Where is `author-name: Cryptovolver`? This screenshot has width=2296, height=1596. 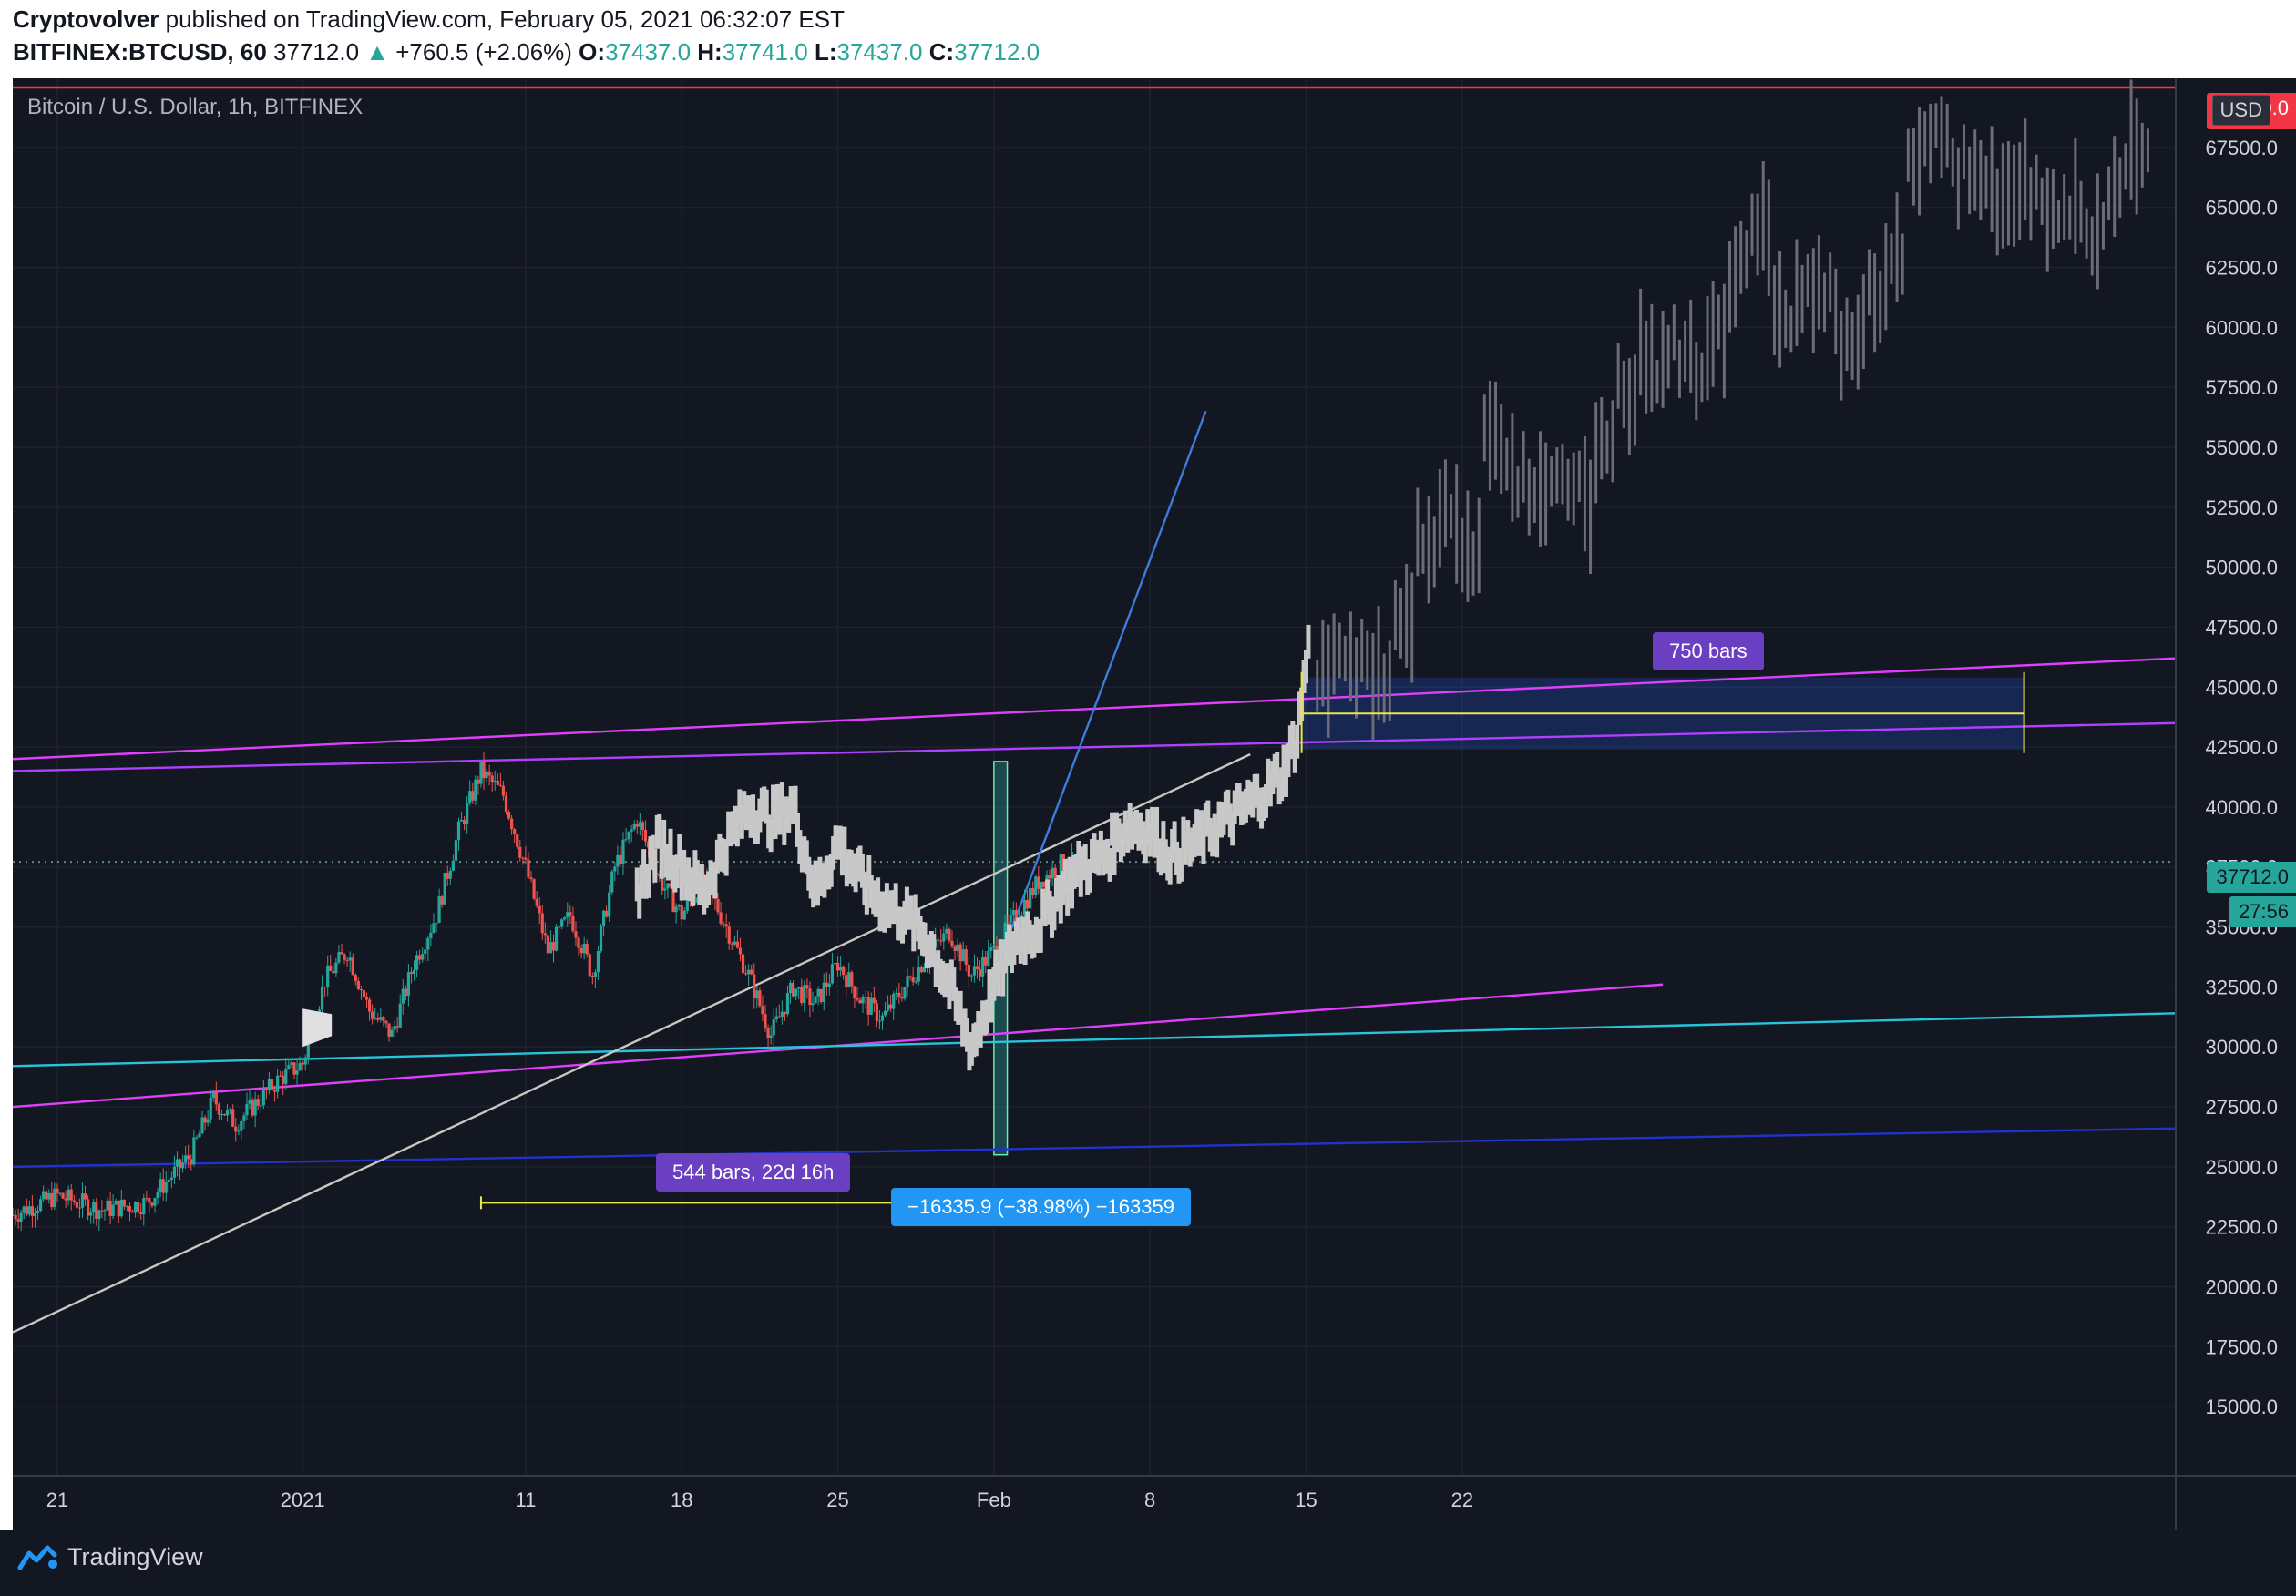 author-name: Cryptovolver is located at coordinates (86, 19).